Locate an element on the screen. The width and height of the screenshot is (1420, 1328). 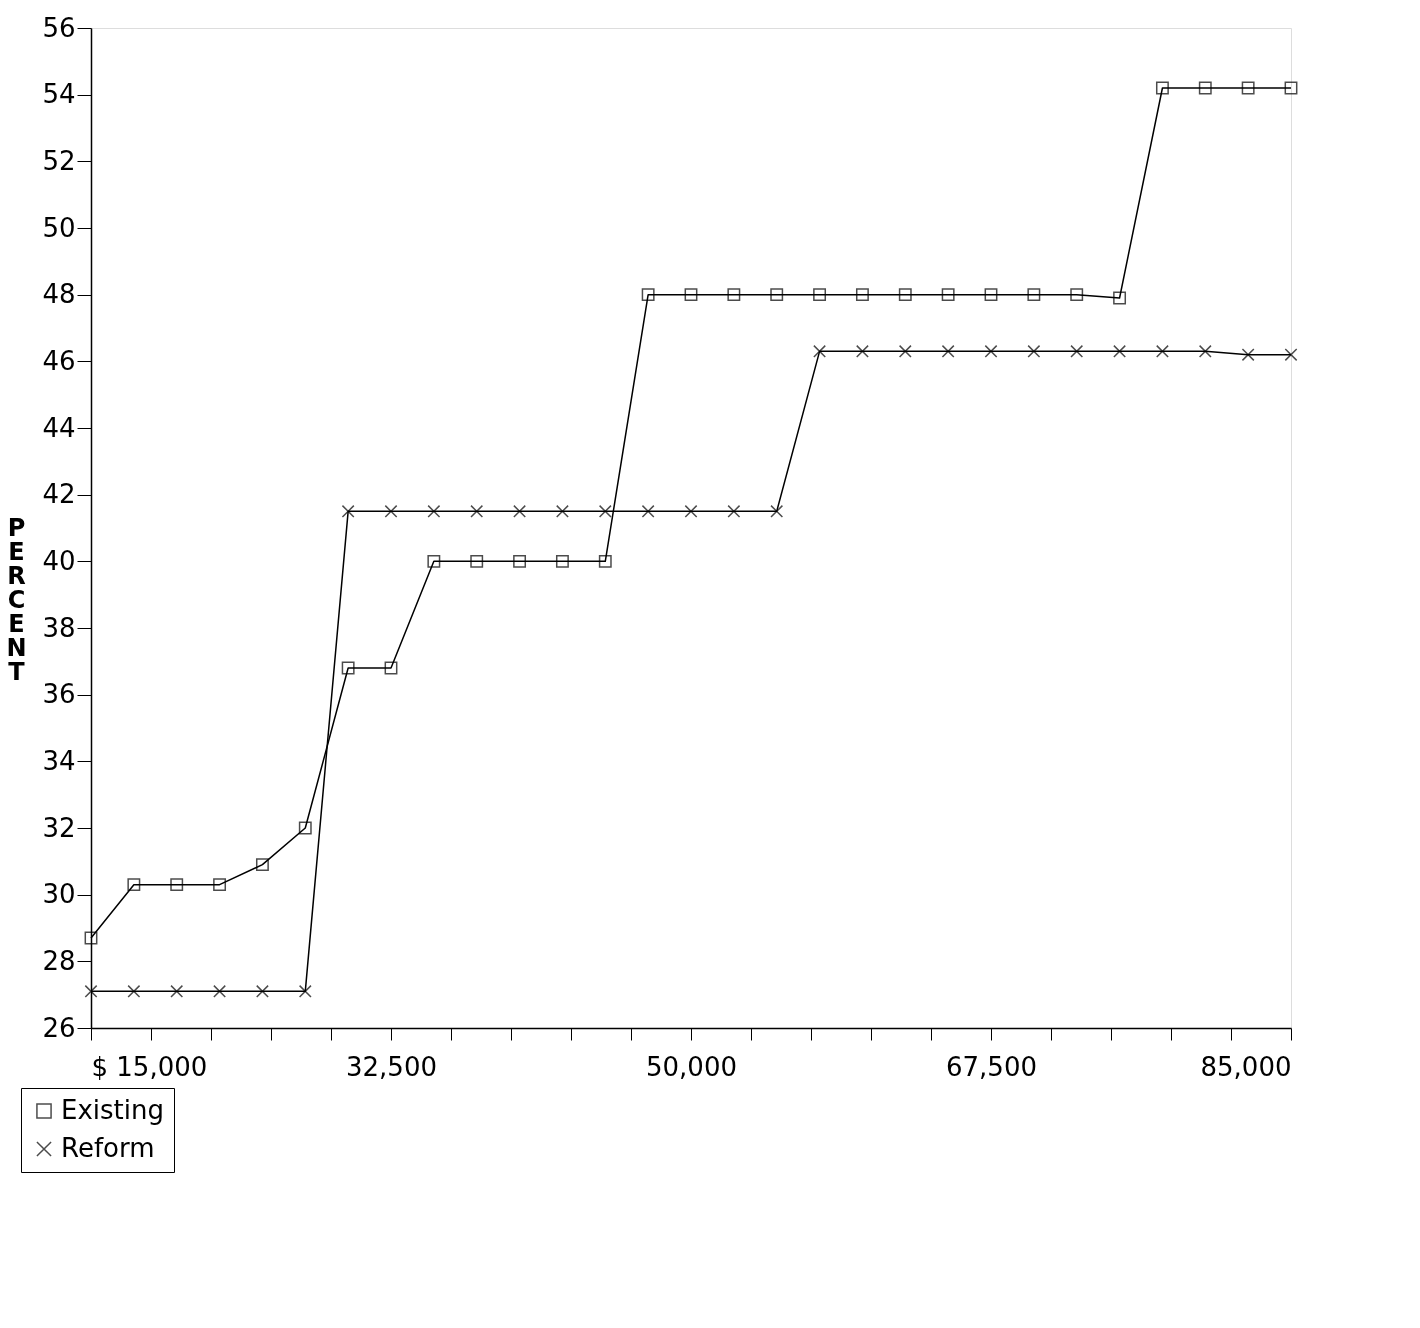
x-tick-label: 50,000 is located at coordinates (691, 1066).